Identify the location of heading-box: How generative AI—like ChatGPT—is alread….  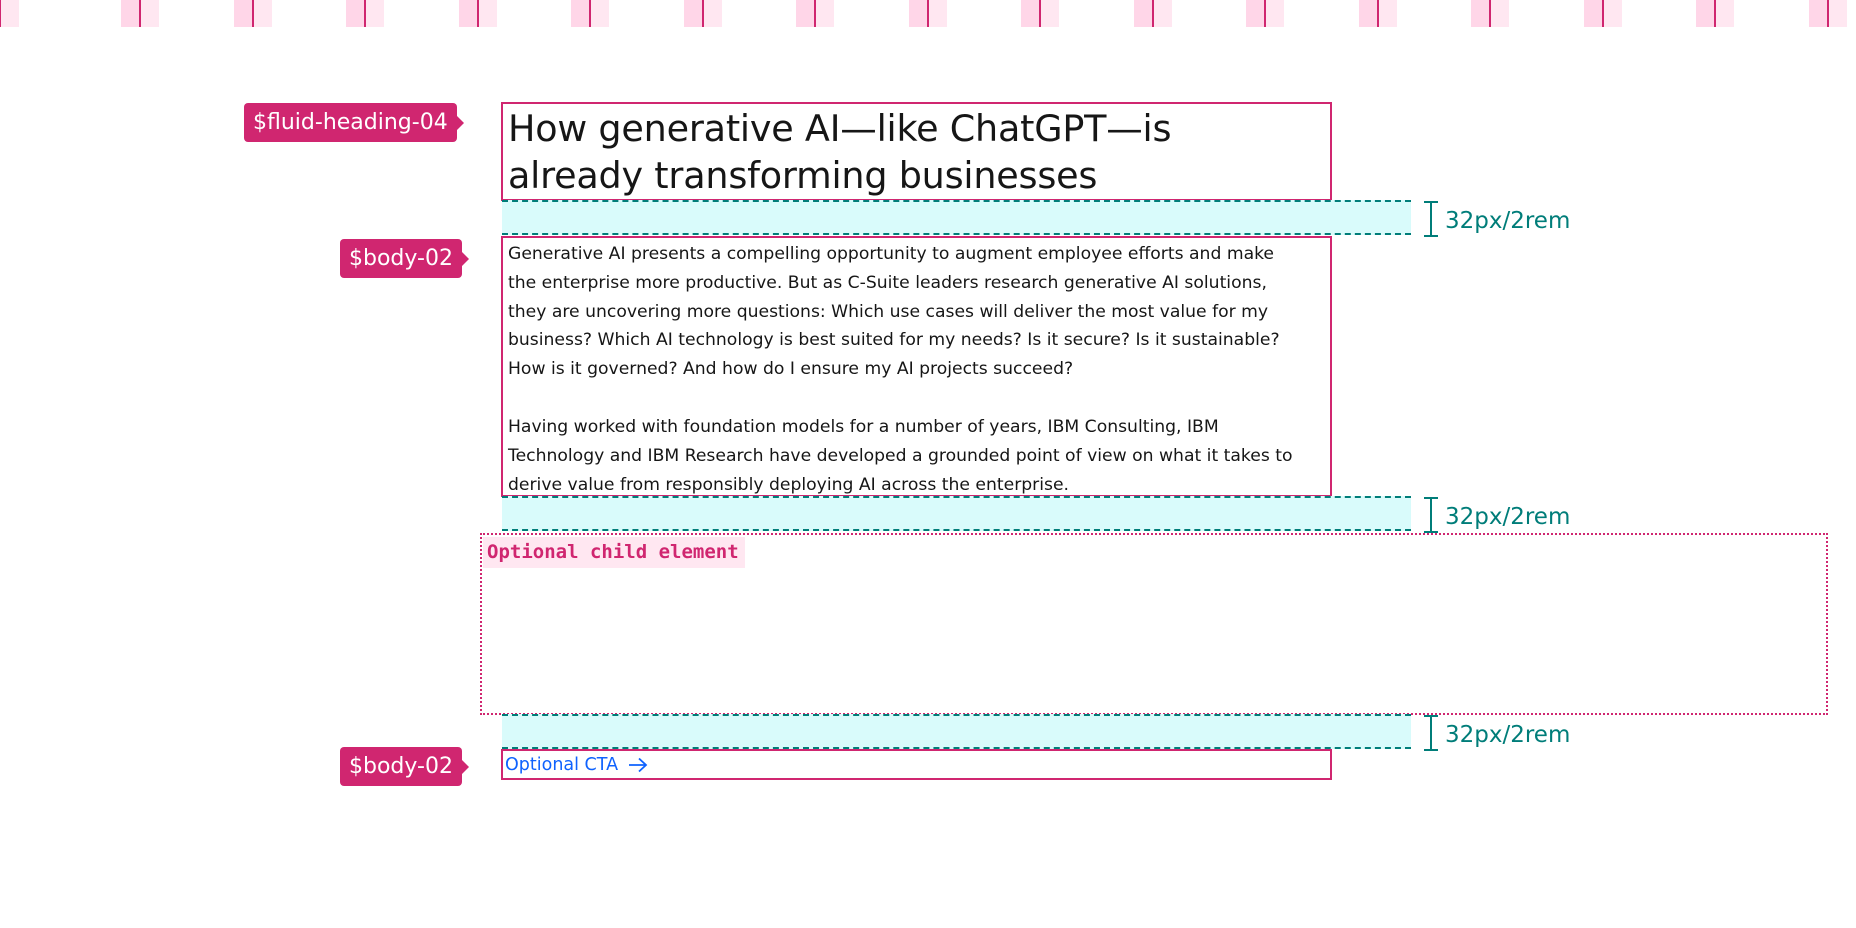
(916, 151).